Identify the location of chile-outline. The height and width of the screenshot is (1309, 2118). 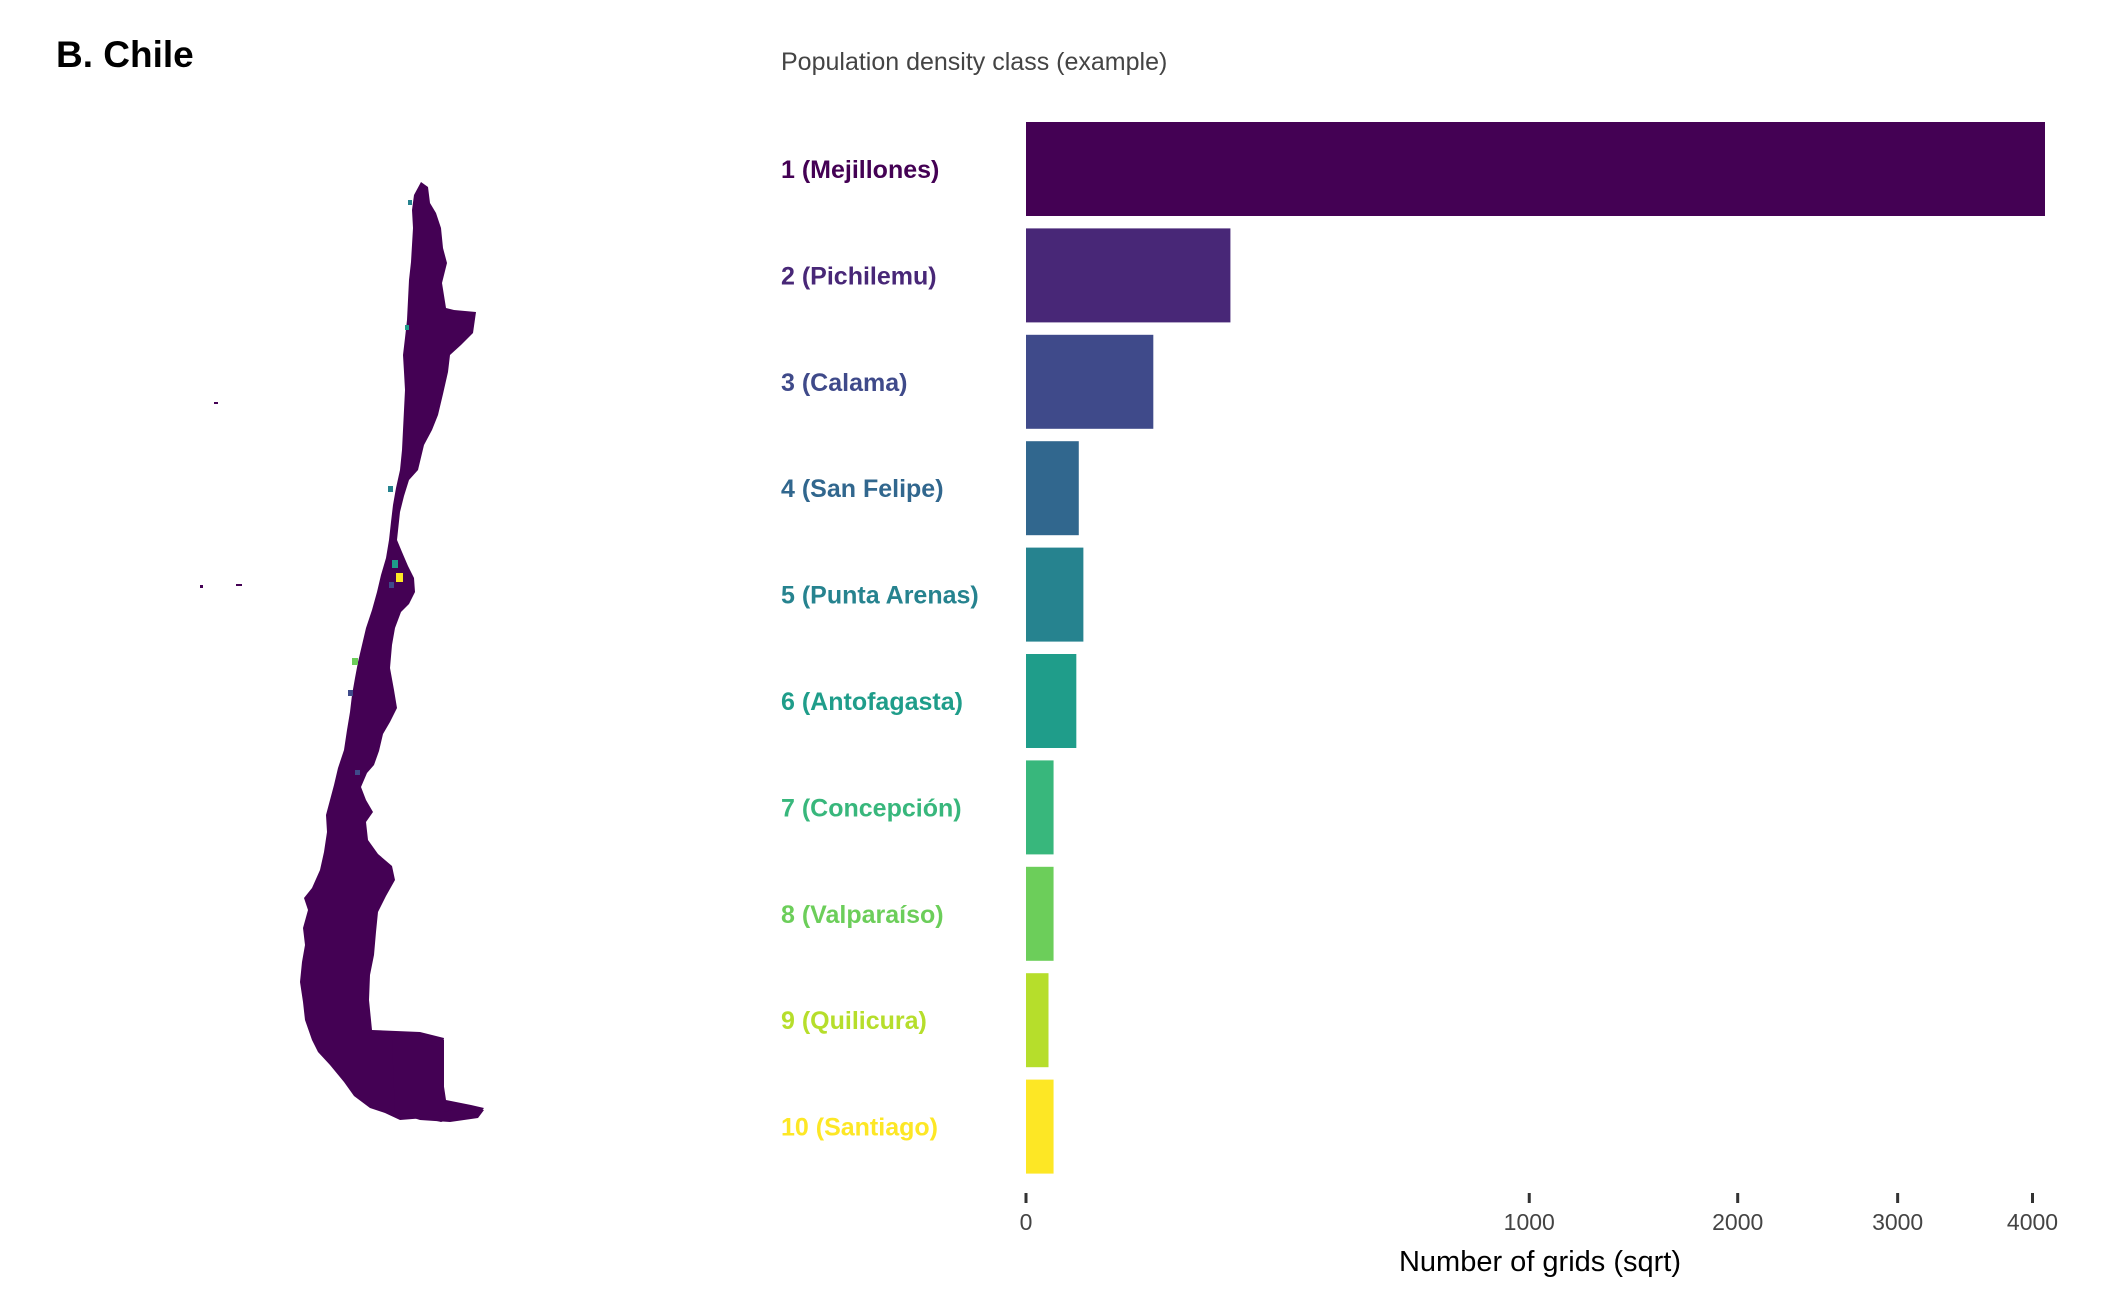
(392, 652).